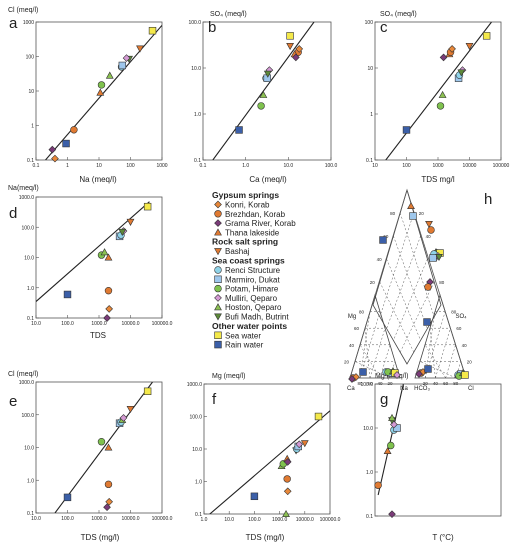 The width and height of the screenshot is (513, 550). What do you see at coordinates (243, 335) in the screenshot?
I see `legend-item-label: Sea water` at bounding box center [243, 335].